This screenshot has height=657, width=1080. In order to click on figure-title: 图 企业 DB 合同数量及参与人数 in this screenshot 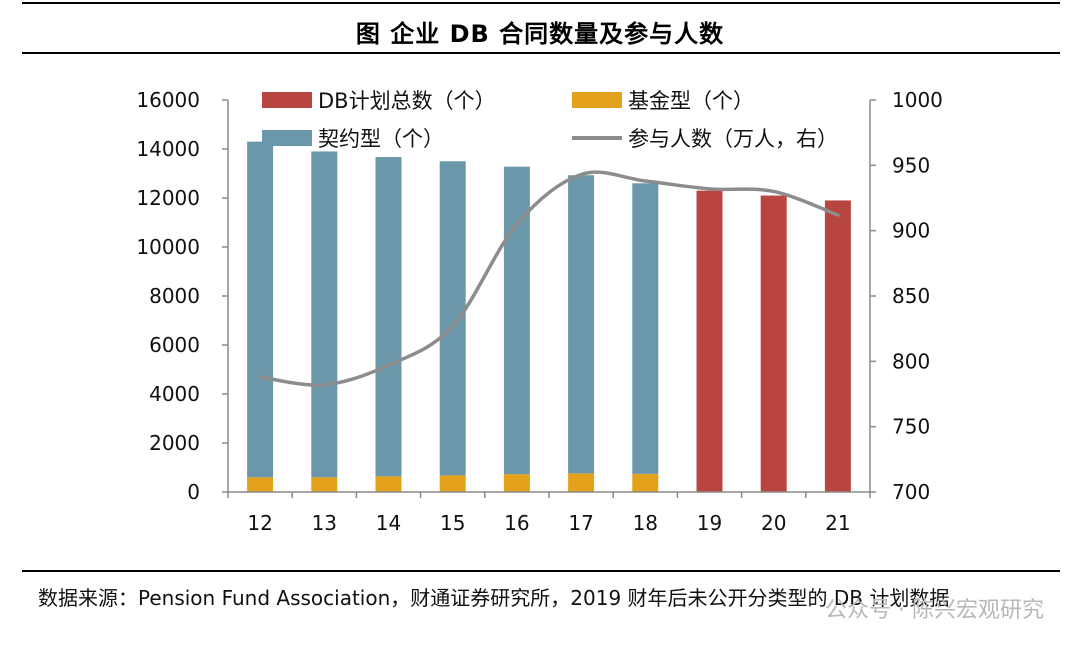, I will do `click(540, 34)`.